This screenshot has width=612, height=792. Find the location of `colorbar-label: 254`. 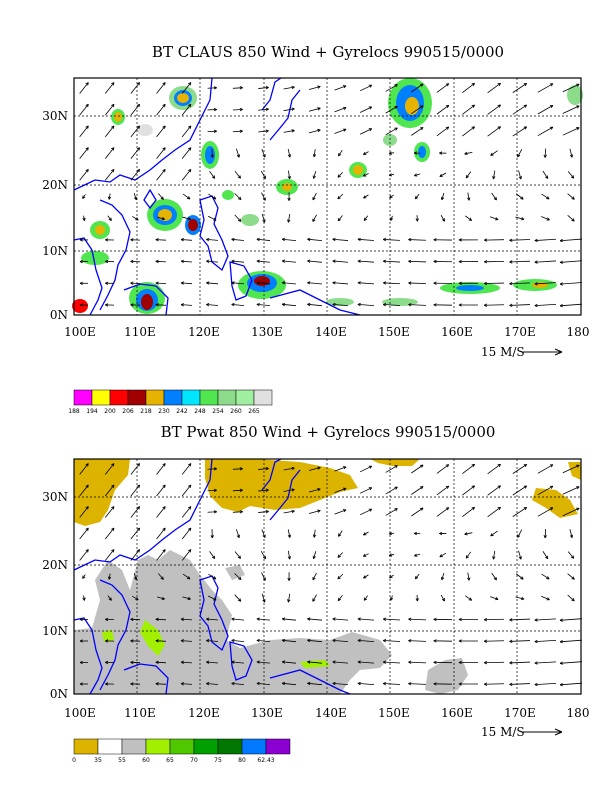

colorbar-label: 254 is located at coordinates (218, 411).